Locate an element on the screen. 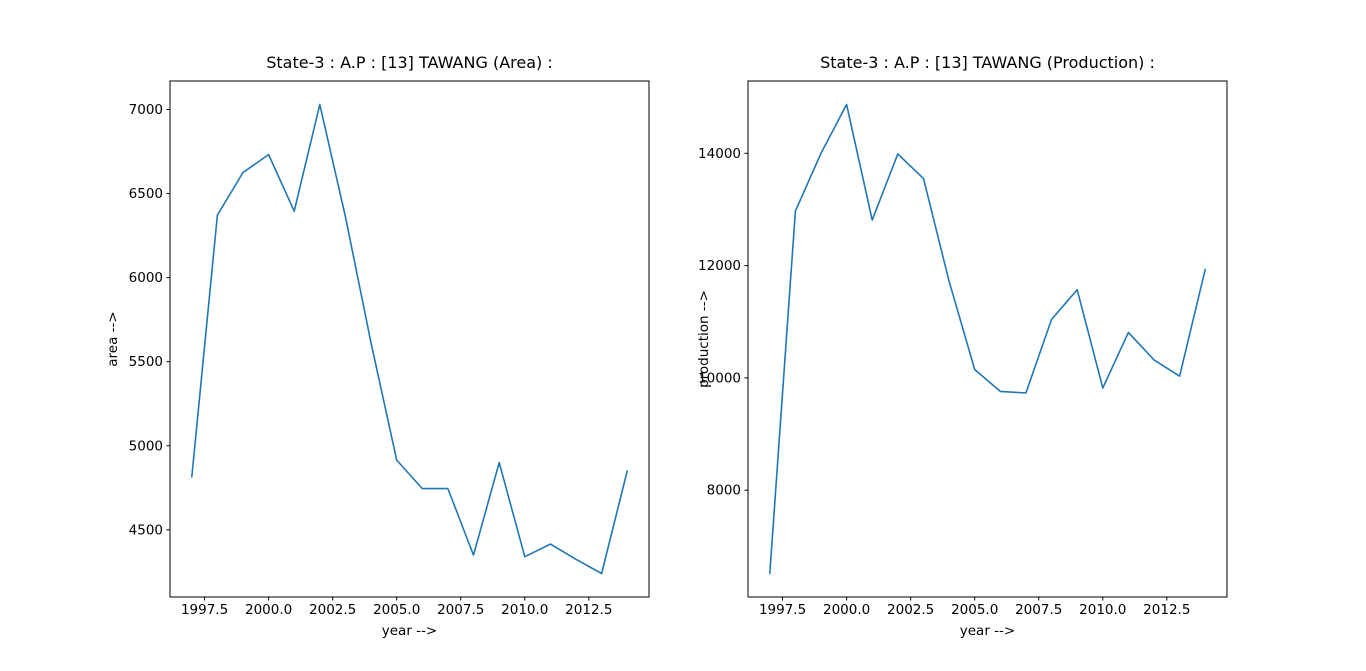 The image size is (1366, 671). y-tick-label: 6500 is located at coordinates (146, 194).